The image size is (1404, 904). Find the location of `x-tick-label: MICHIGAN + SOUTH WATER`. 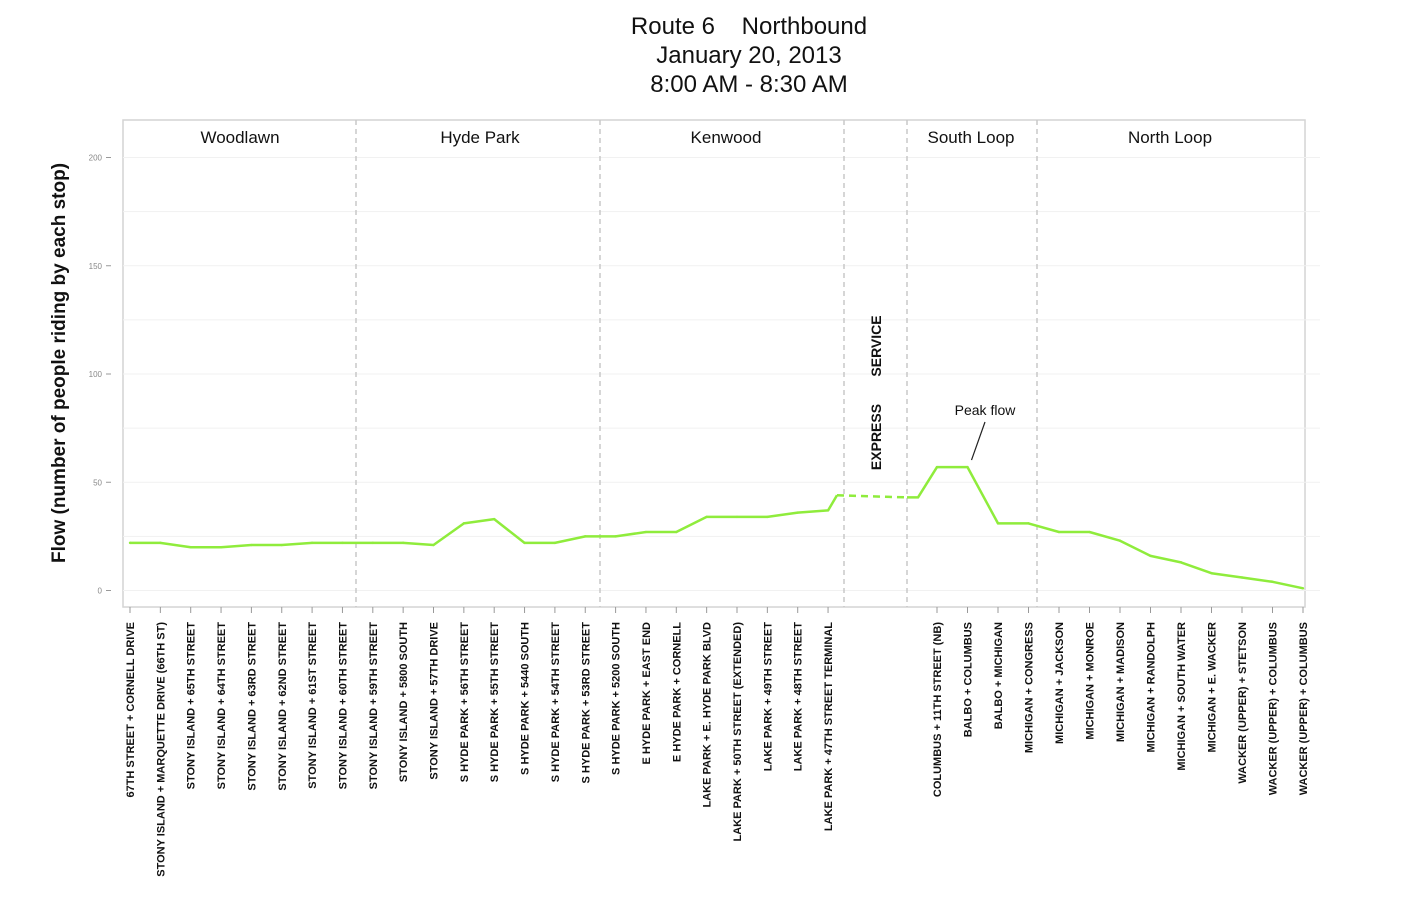

x-tick-label: MICHIGAN + SOUTH WATER is located at coordinates (1182, 696).